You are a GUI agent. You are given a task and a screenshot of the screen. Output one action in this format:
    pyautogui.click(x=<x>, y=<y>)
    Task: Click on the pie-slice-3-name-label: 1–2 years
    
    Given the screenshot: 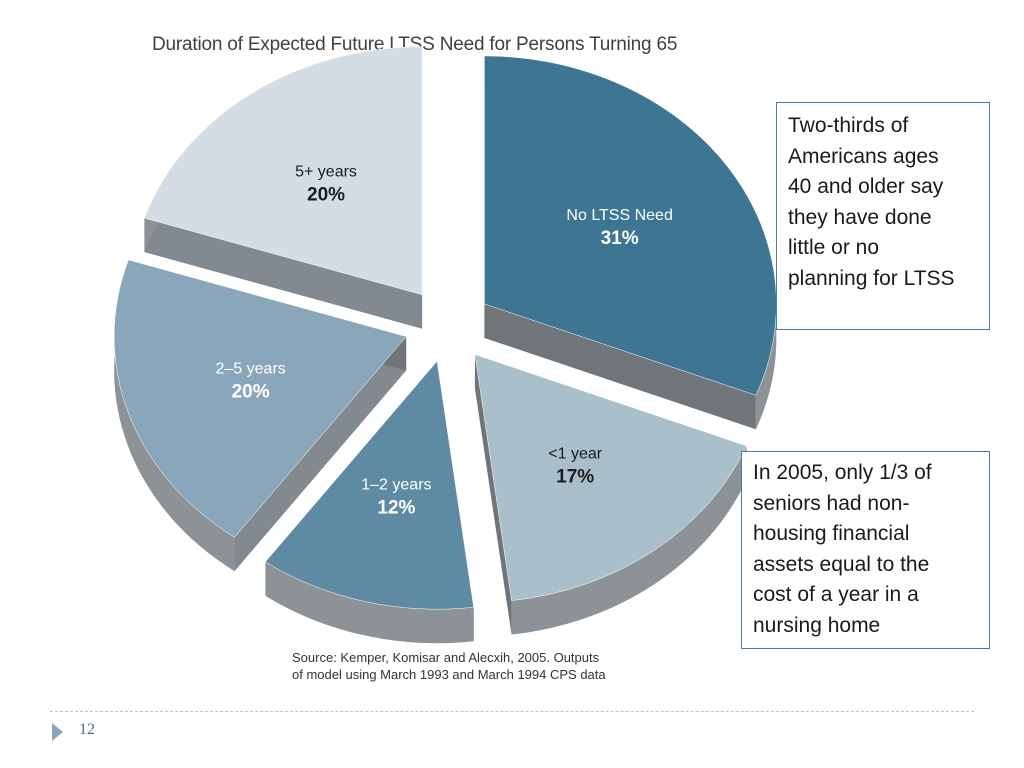 What is the action you would take?
    pyautogui.click(x=396, y=485)
    